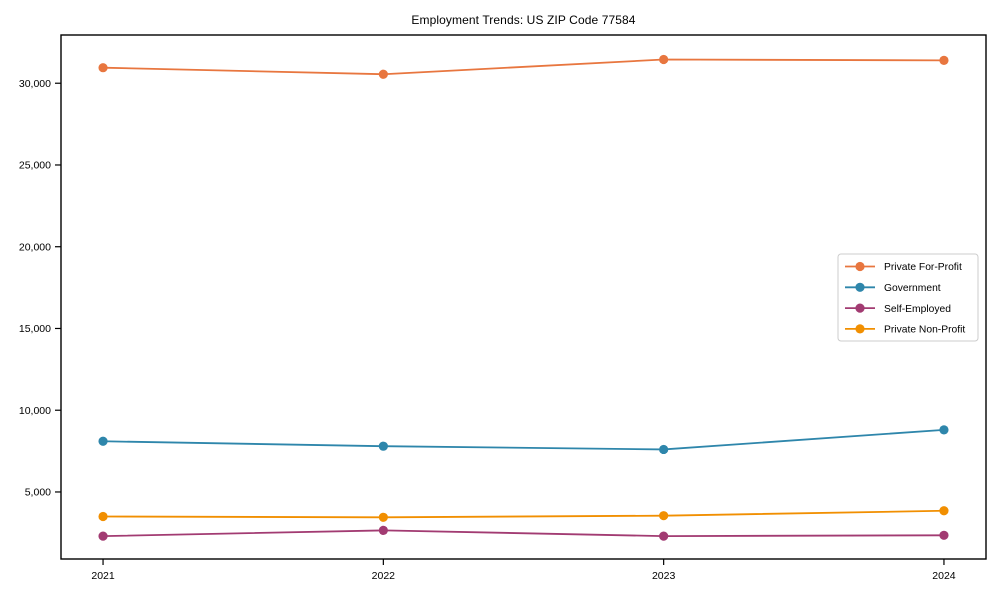 The image size is (1000, 600). Describe the element at coordinates (664, 536) in the screenshot. I see `data-point-self-employed-2023` at that location.